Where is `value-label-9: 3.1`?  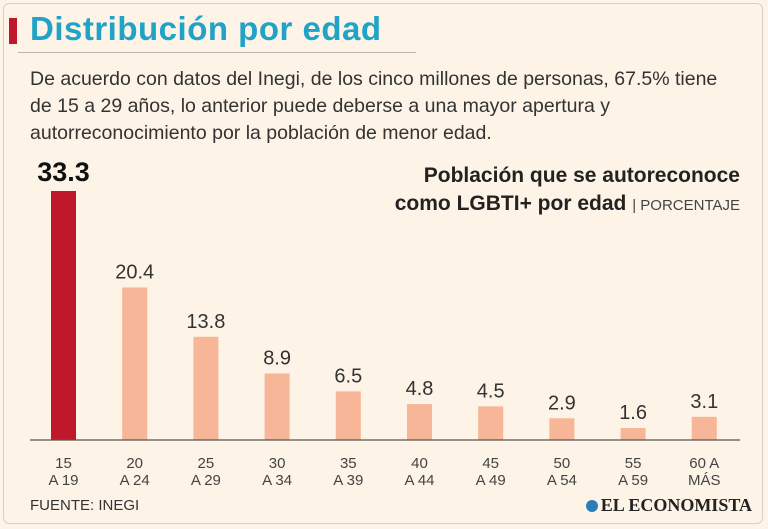 value-label-9: 3.1 is located at coordinates (704, 402).